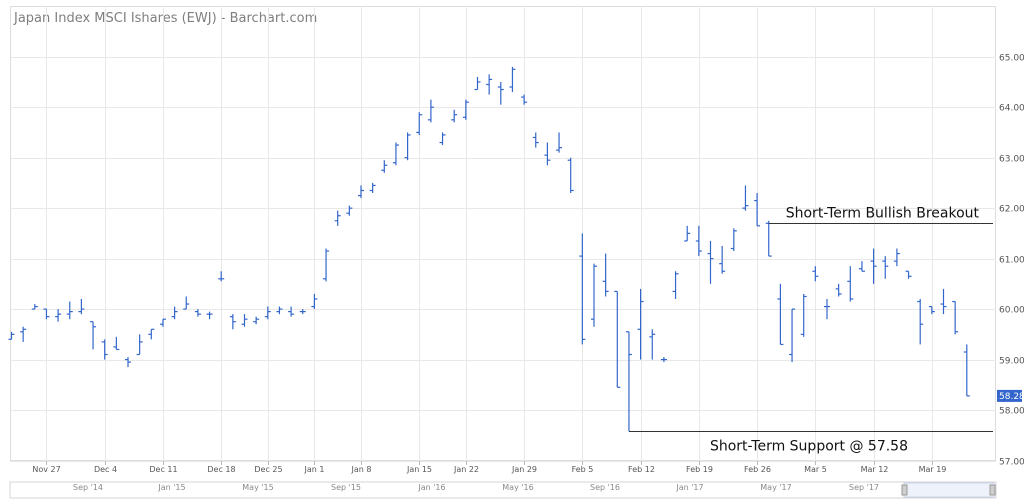 The image size is (1024, 503). Describe the element at coordinates (1011, 311) in the screenshot. I see `y-tick-label: 60.00` at that location.